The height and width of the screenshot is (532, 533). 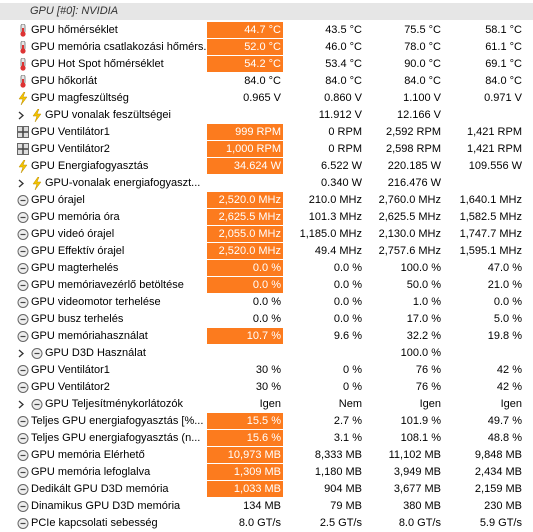 What do you see at coordinates (114, 404) in the screenshot?
I see `sensor-label: GPU Teljesítménykorlátozók` at bounding box center [114, 404].